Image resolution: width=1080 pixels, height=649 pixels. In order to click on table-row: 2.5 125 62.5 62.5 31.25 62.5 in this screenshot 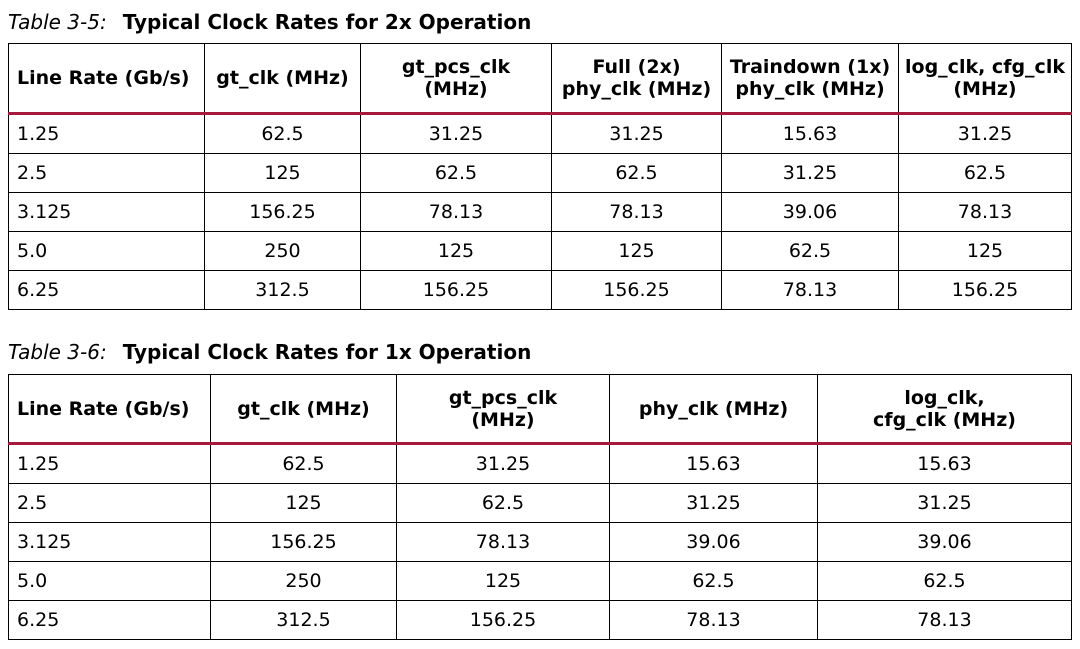, I will do `click(540, 173)`.